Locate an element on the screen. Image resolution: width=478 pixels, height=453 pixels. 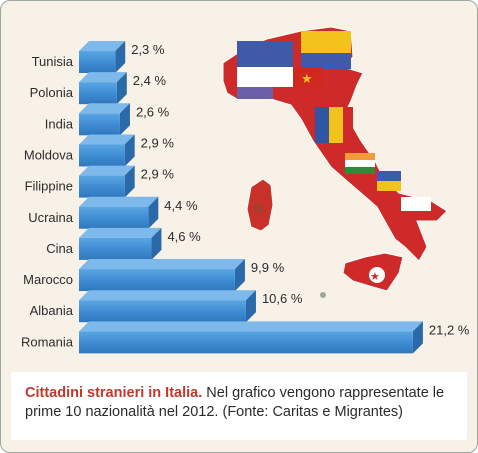
value-label: 4,4 % is located at coordinates (181, 205).